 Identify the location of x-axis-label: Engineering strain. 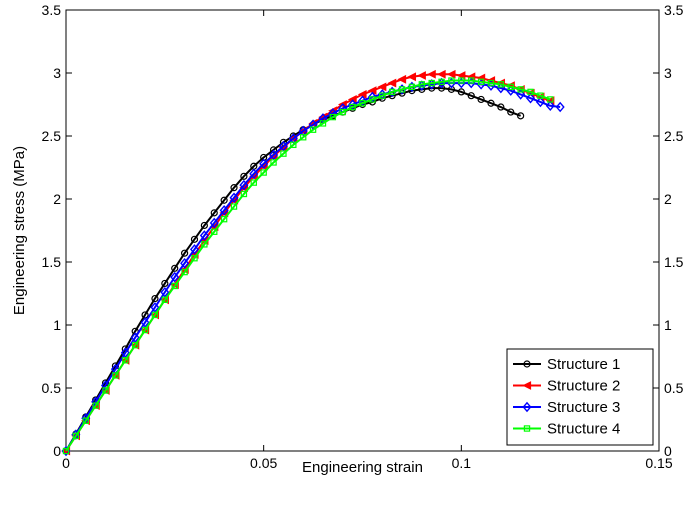
(362, 467).